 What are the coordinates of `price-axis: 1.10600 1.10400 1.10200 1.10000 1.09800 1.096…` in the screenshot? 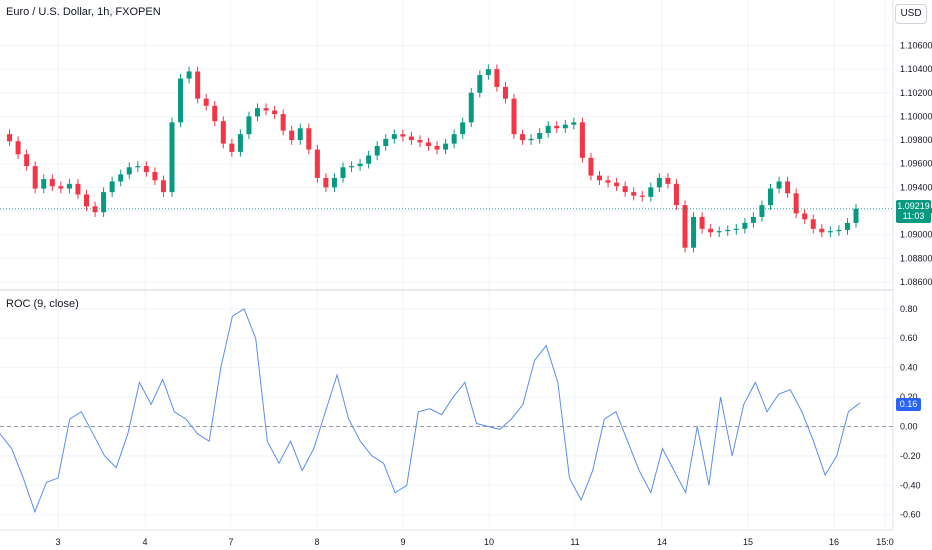 It's located at (916, 163).